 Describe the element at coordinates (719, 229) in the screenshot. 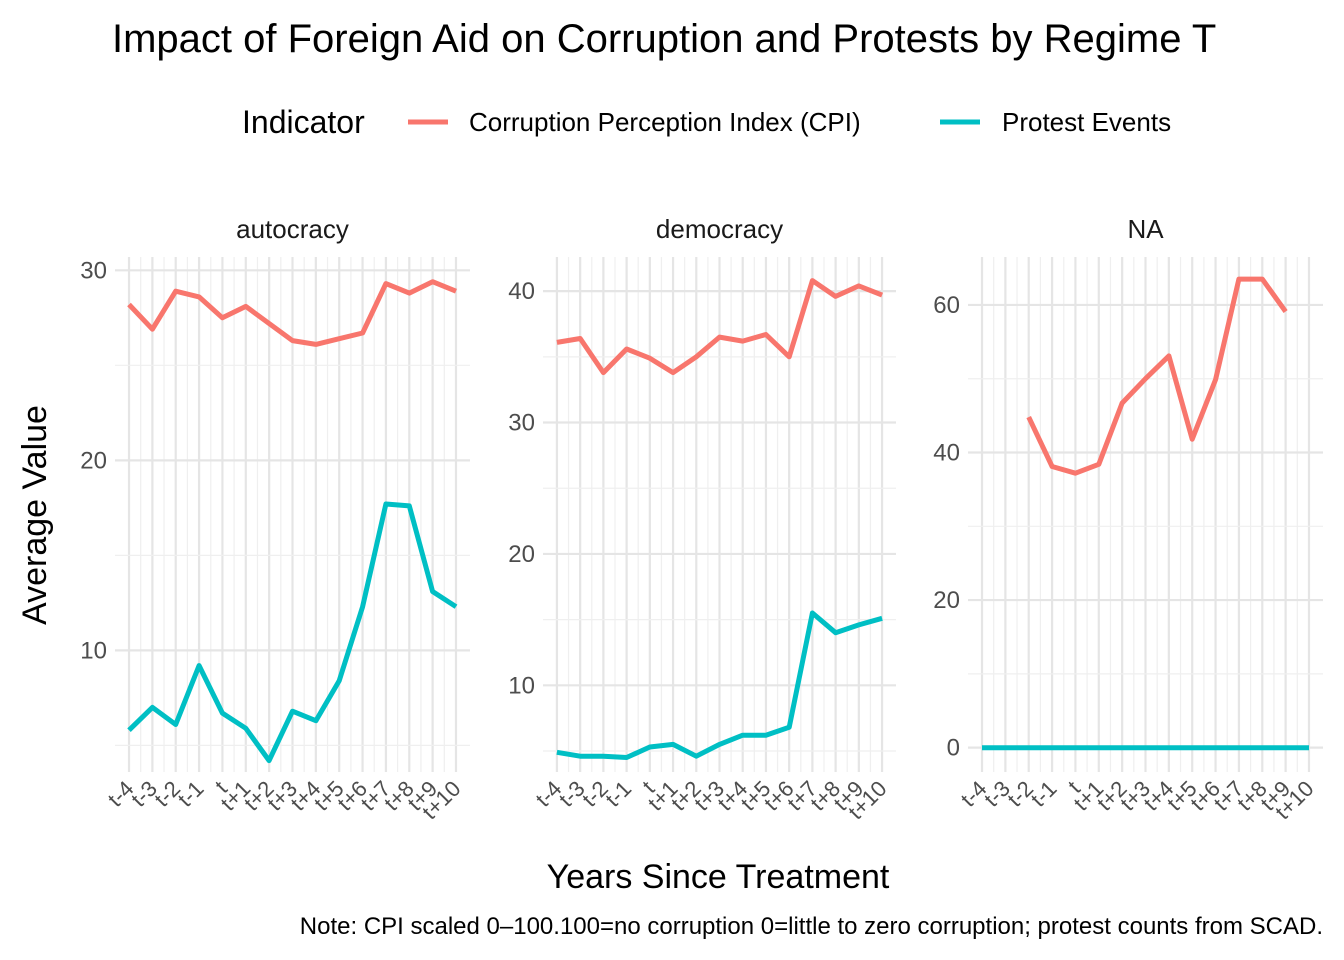

I see `strip-label: democracy` at that location.